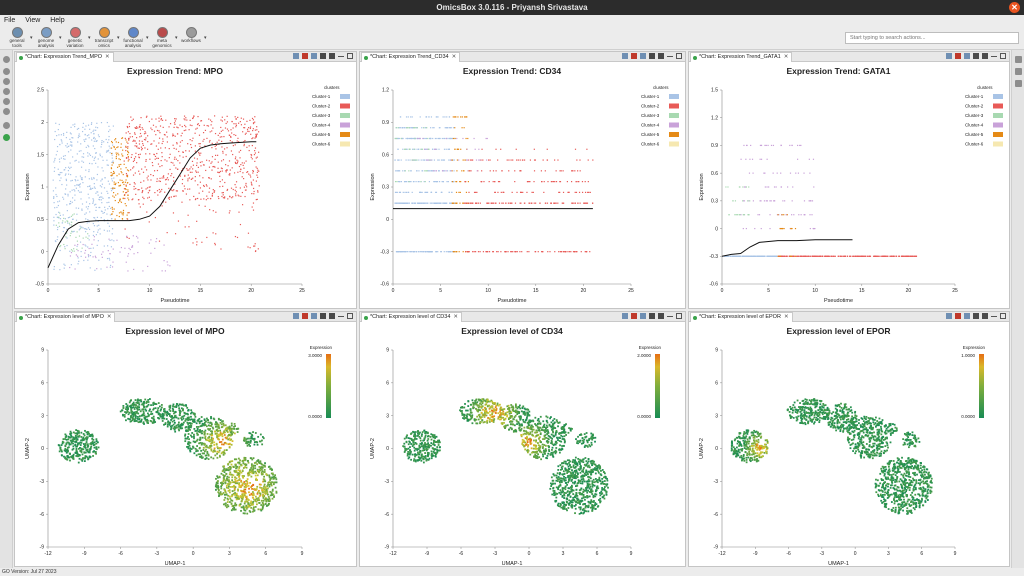 This screenshot has width=1024, height=576. What do you see at coordinates (133, 38) in the screenshot?
I see `toolbar-button: functional analysis` at bounding box center [133, 38].